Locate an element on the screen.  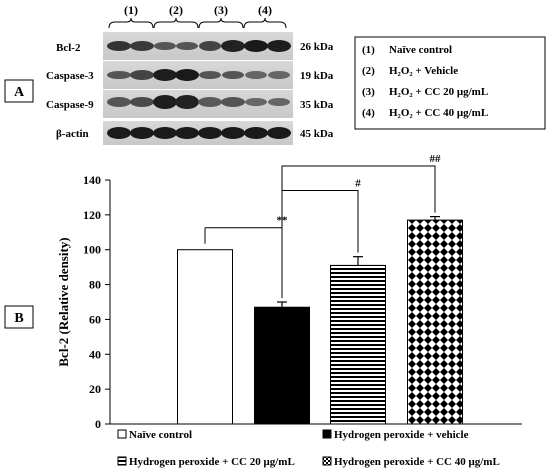
legend-swatch-naive is located at coordinates (122, 434).